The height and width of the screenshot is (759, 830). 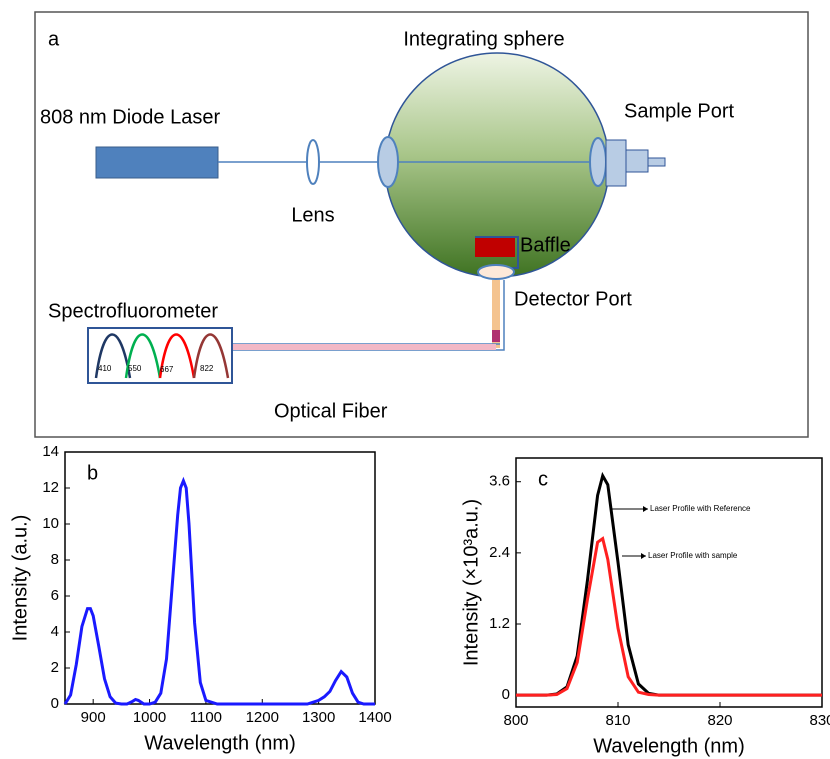 I want to click on peak-label: 410, so click(x=105, y=368).